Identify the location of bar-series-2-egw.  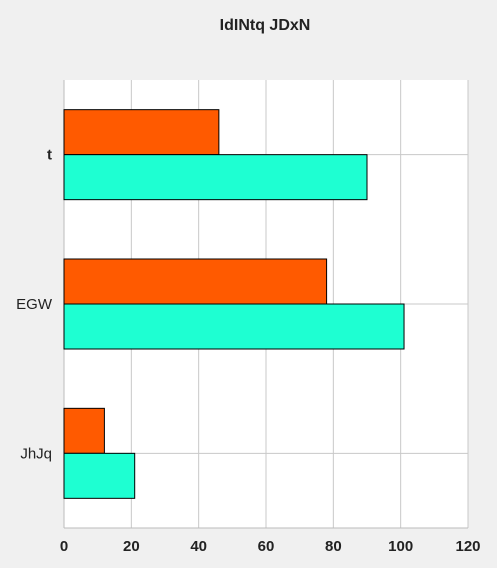
(234, 326).